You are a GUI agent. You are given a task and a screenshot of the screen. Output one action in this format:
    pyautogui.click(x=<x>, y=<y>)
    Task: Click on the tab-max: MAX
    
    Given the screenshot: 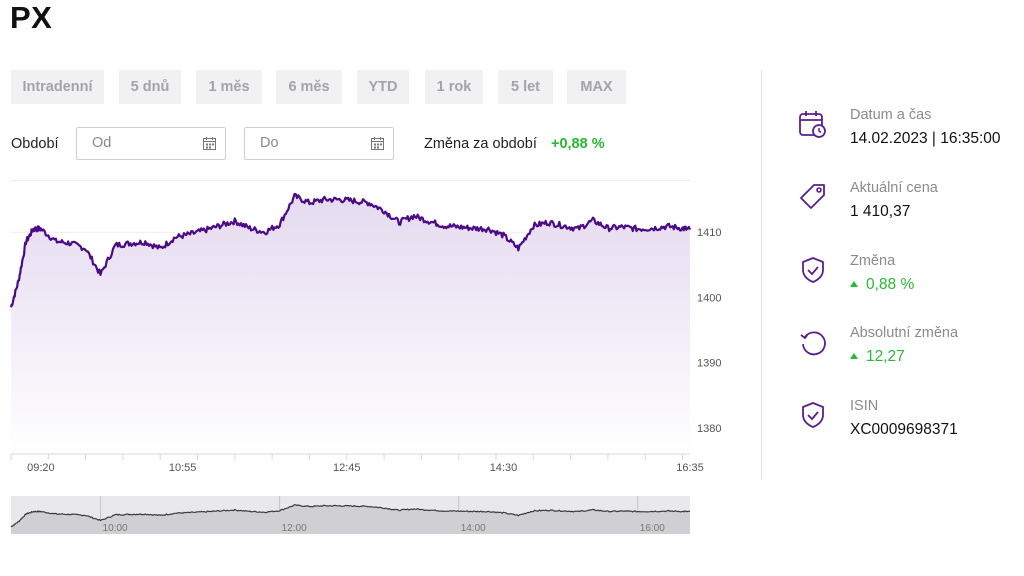 What is the action you would take?
    pyautogui.click(x=596, y=87)
    